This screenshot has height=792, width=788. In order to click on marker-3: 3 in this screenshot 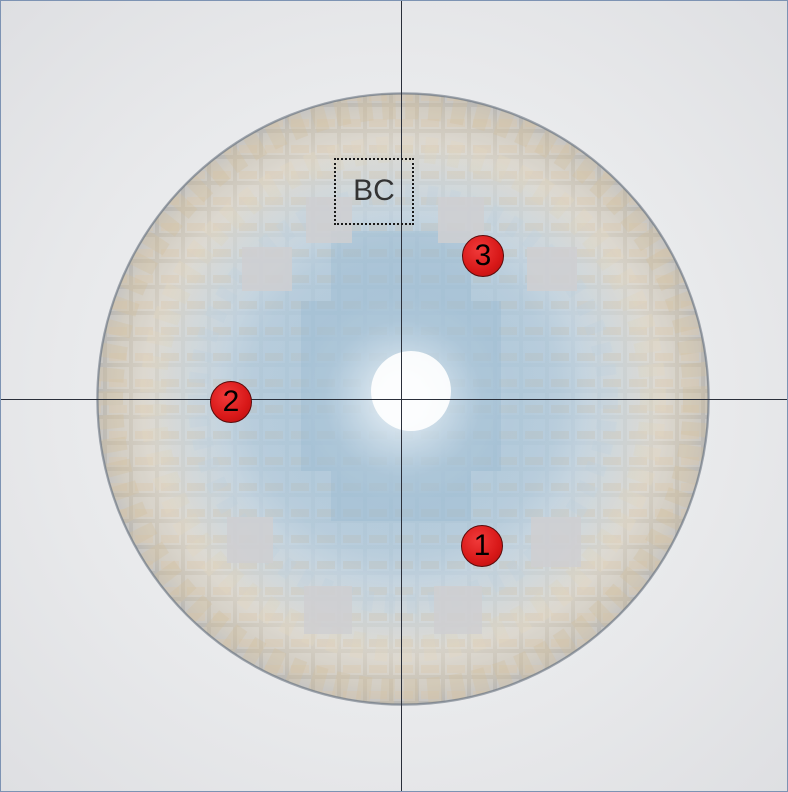, I will do `click(483, 256)`.